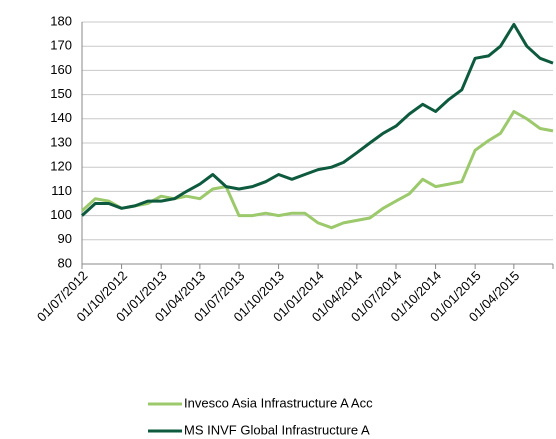 The height and width of the screenshot is (439, 556). What do you see at coordinates (65, 238) in the screenshot?
I see `y-tick-label: 90` at bounding box center [65, 238].